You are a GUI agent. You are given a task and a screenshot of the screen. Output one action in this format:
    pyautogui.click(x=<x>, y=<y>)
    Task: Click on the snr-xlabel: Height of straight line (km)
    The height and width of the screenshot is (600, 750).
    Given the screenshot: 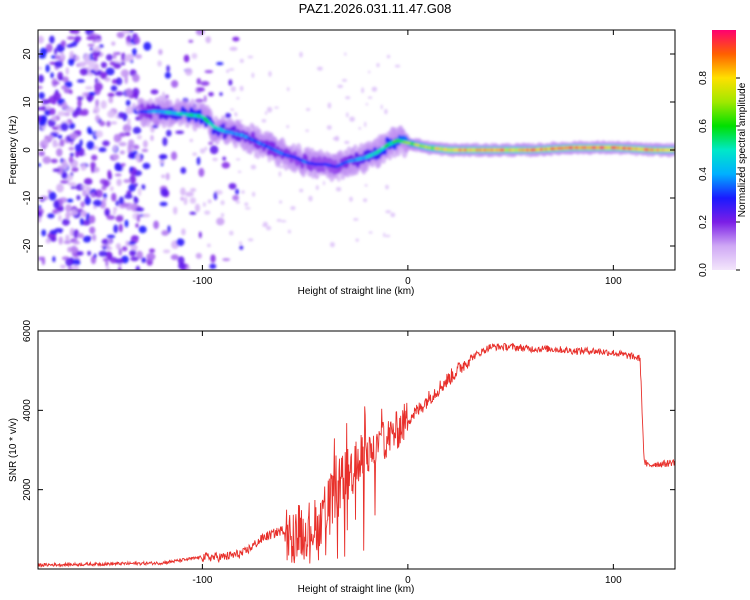 What is the action you would take?
    pyautogui.click(x=356, y=589)
    